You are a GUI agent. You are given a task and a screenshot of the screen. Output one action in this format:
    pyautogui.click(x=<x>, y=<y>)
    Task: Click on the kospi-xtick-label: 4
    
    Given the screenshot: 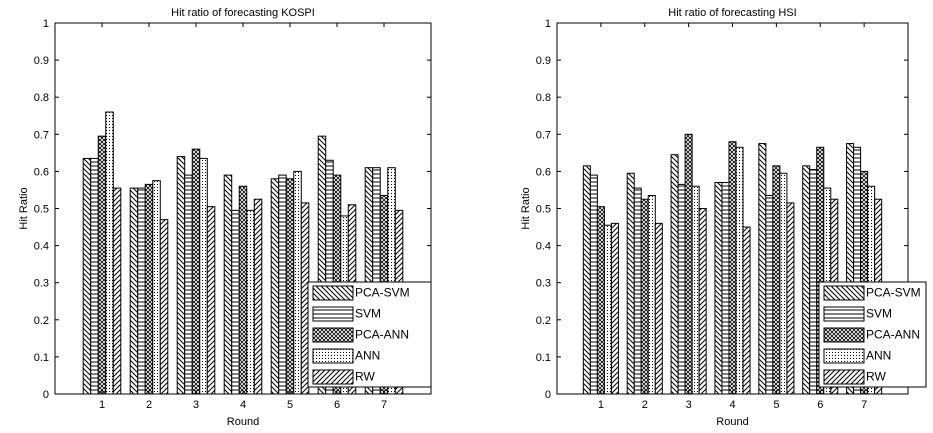 What is the action you would take?
    pyautogui.click(x=243, y=405)
    